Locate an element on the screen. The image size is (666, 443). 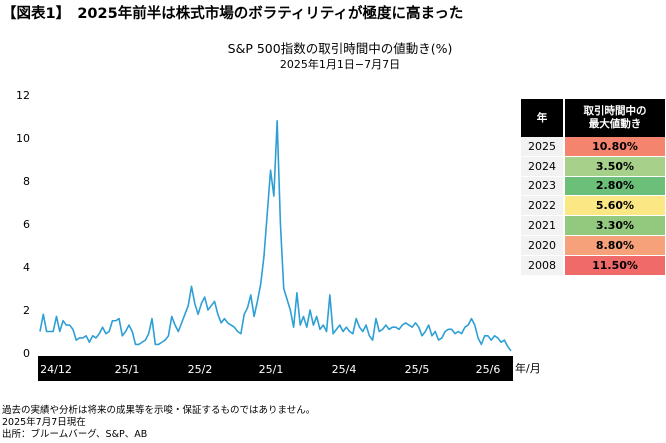
y-tick-label: 6 is located at coordinates (26, 224).